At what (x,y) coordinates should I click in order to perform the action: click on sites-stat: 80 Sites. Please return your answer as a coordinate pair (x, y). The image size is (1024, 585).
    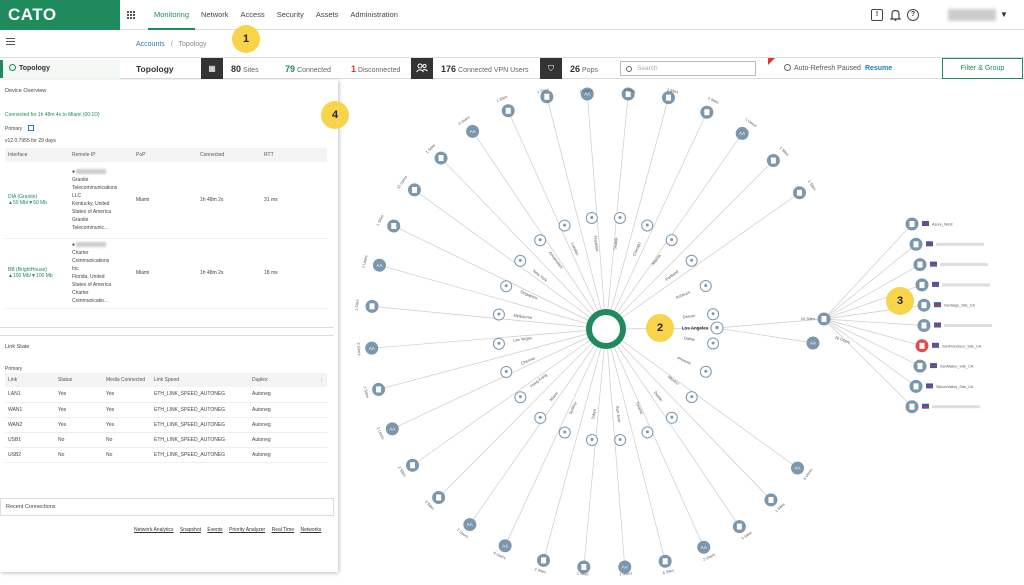
    Looking at the image, I should click on (245, 69).